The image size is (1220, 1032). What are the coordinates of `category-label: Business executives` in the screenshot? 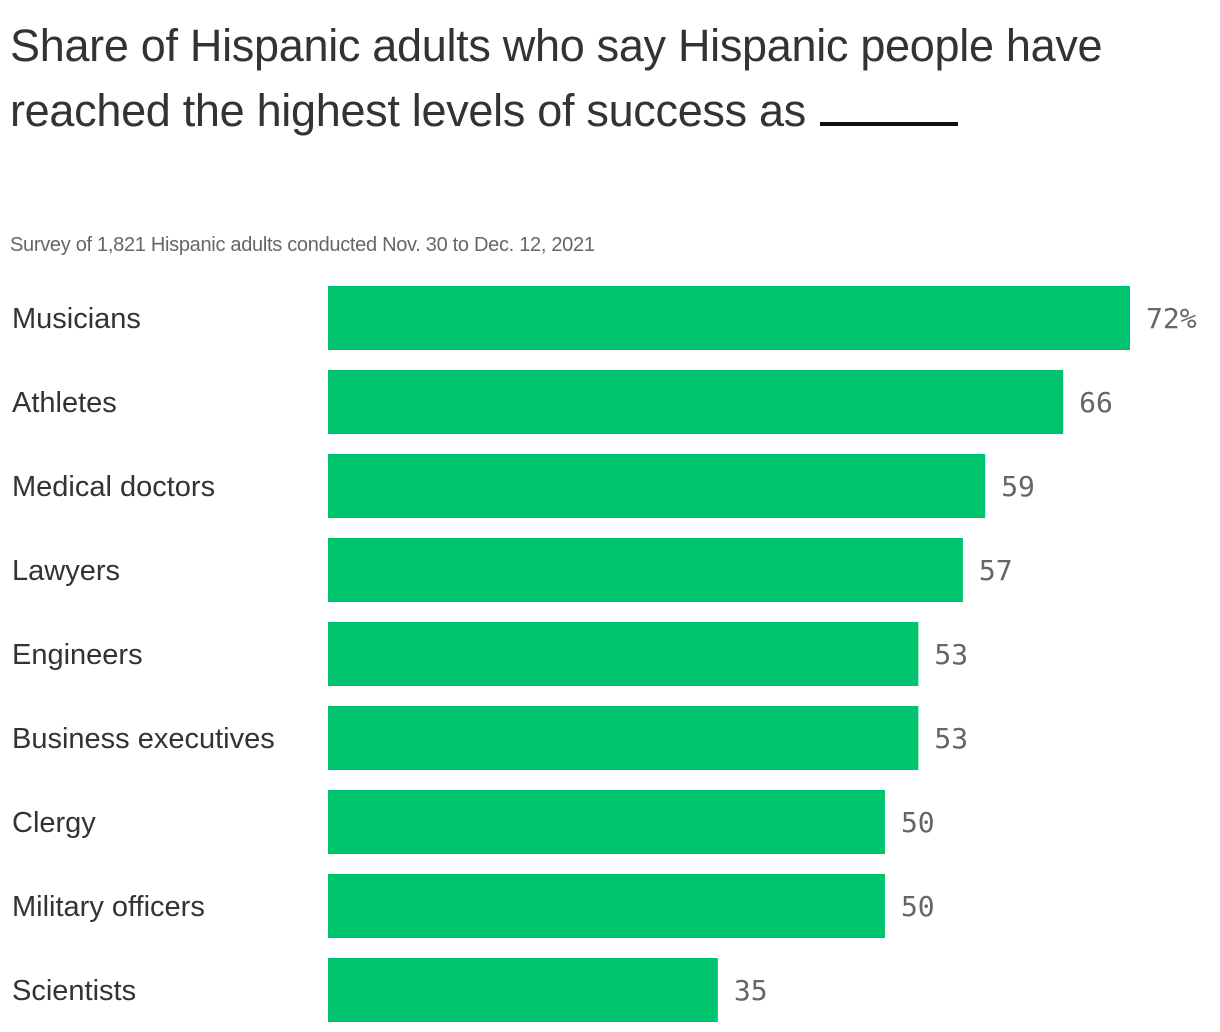 It's located at (143, 739).